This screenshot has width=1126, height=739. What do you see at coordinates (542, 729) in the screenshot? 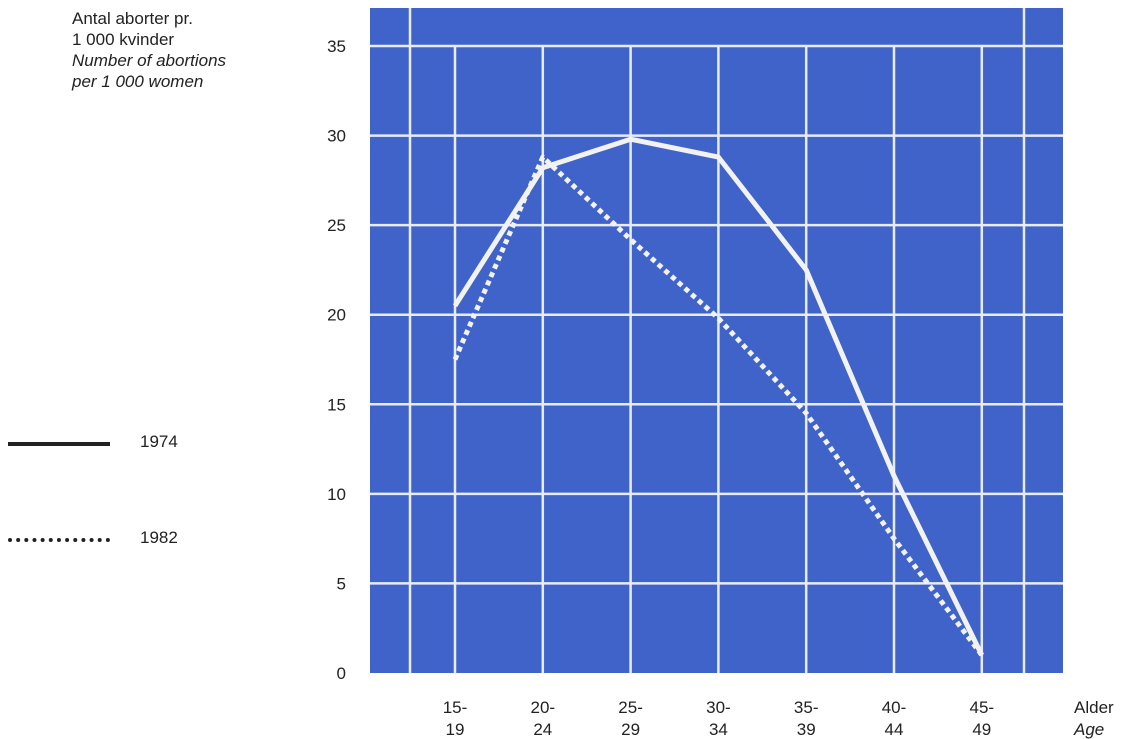
I see `x-tick-label: 24` at bounding box center [542, 729].